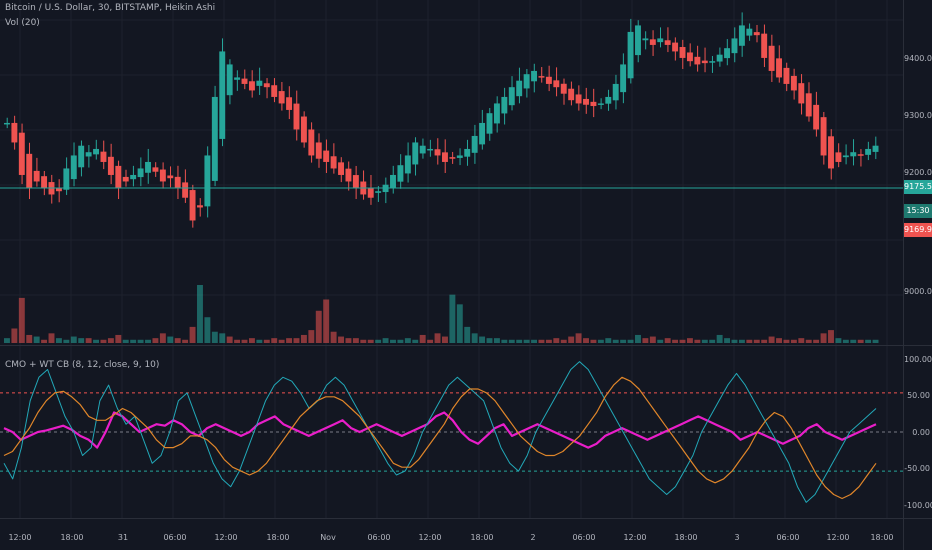 This screenshot has width=932, height=550. I want to click on time-tick: 31, so click(123, 537).